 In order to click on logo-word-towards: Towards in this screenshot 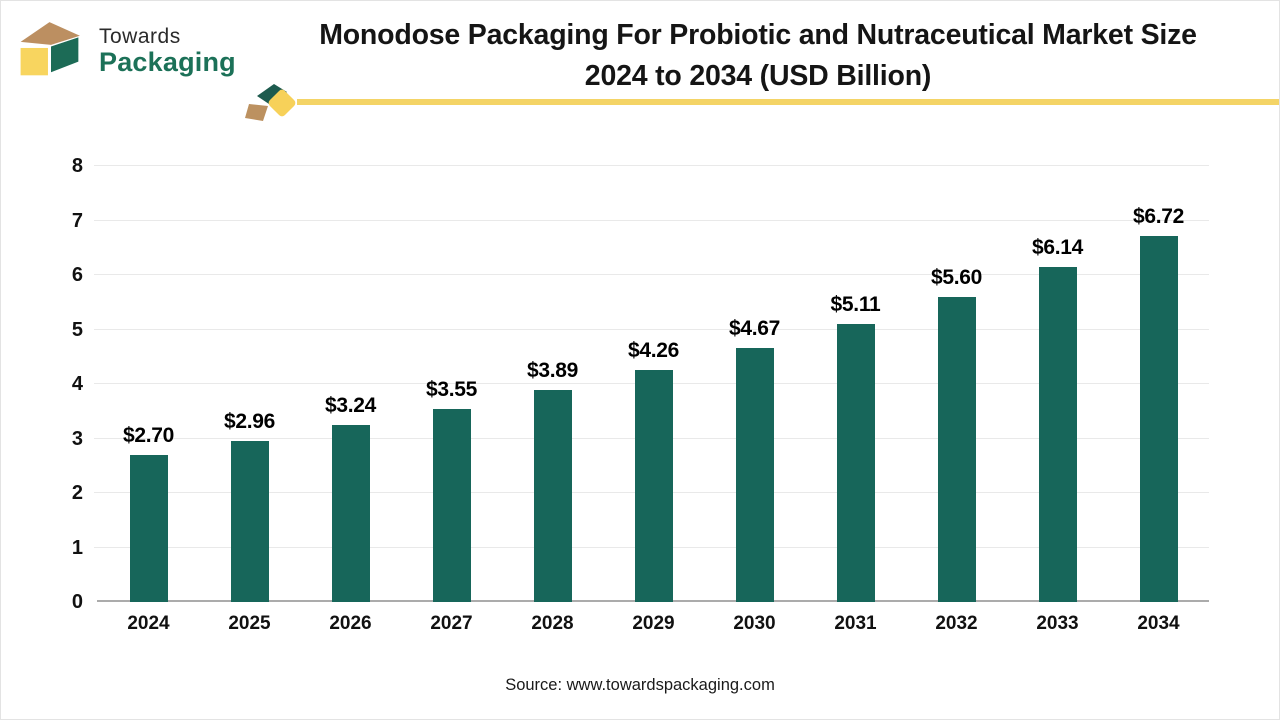, I will do `click(140, 36)`.